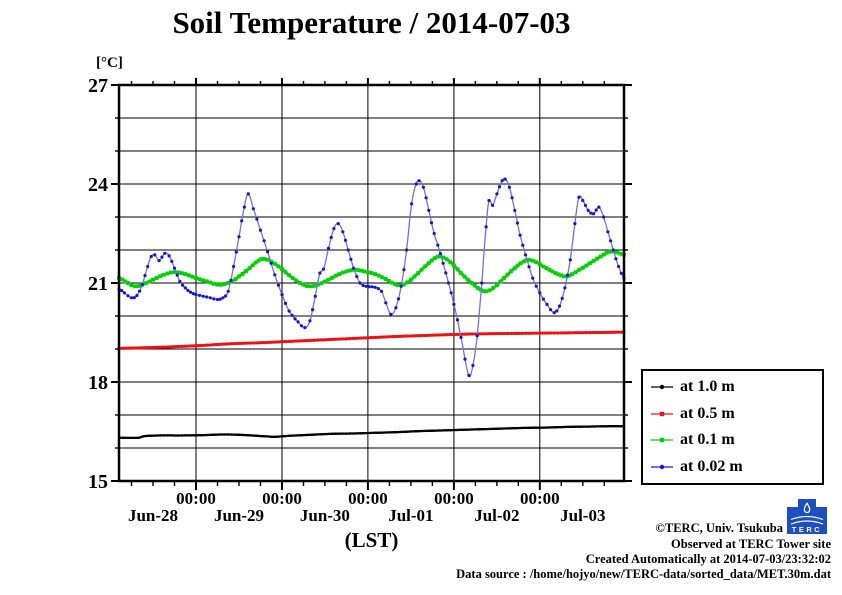  I want to click on y-tick-label: 21, so click(98, 284).